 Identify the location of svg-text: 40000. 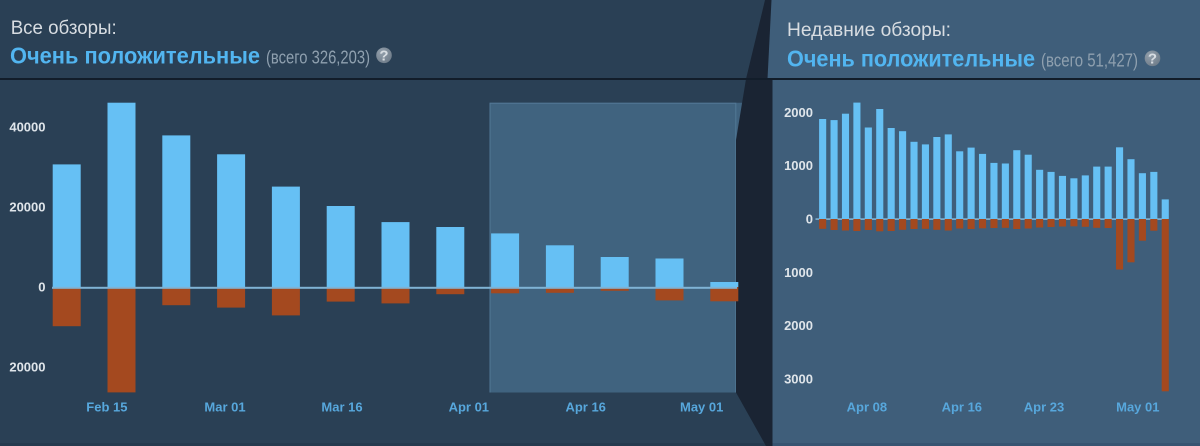
(27, 127).